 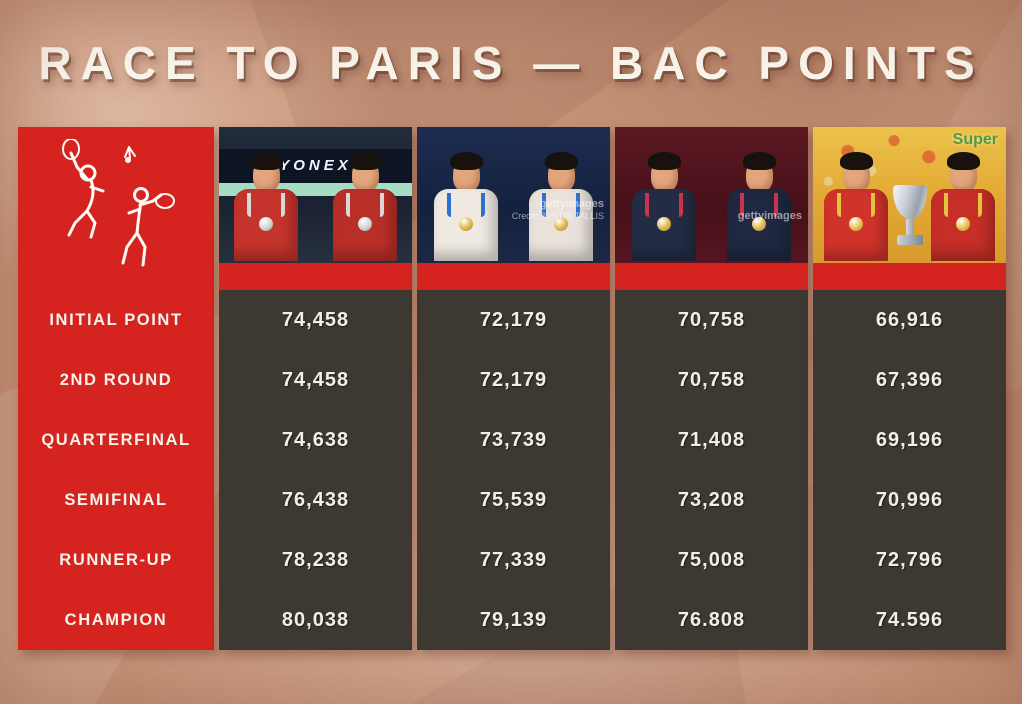 I want to click on value-cell: 75,008, so click(x=711, y=559).